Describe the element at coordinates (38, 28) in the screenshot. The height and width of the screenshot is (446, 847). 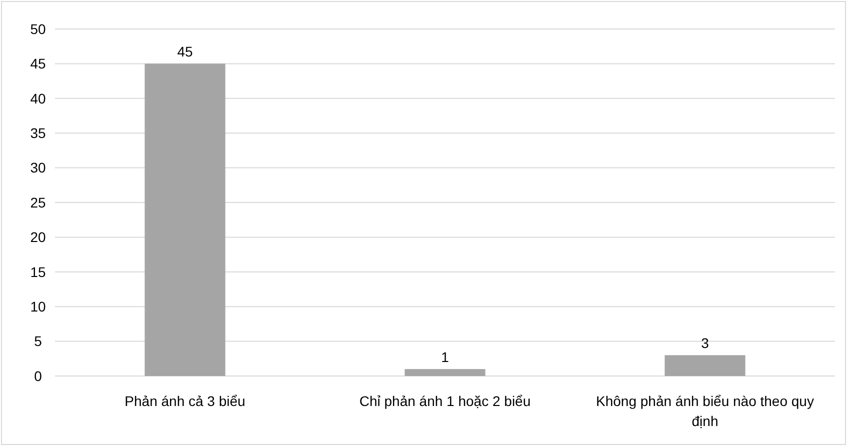
I see `y-tick-label: 50` at that location.